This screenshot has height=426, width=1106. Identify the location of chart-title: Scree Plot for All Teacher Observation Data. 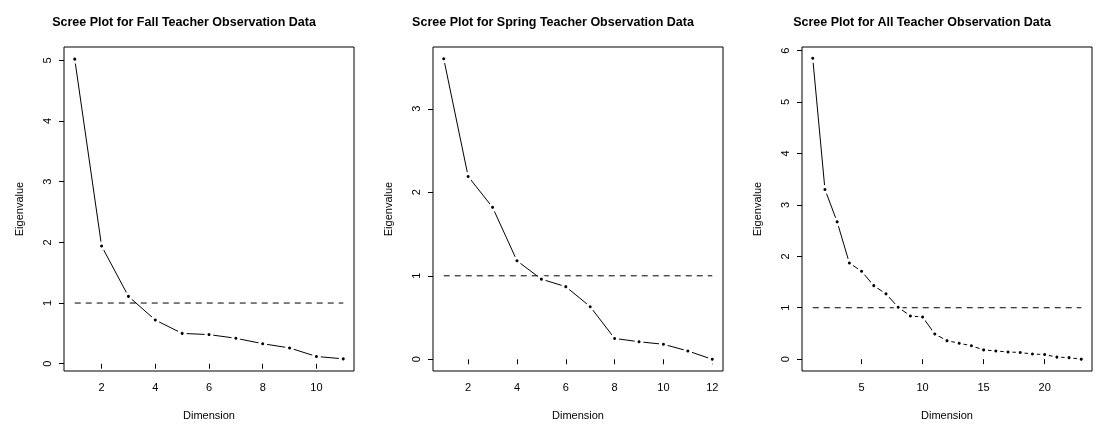
(922, 21).